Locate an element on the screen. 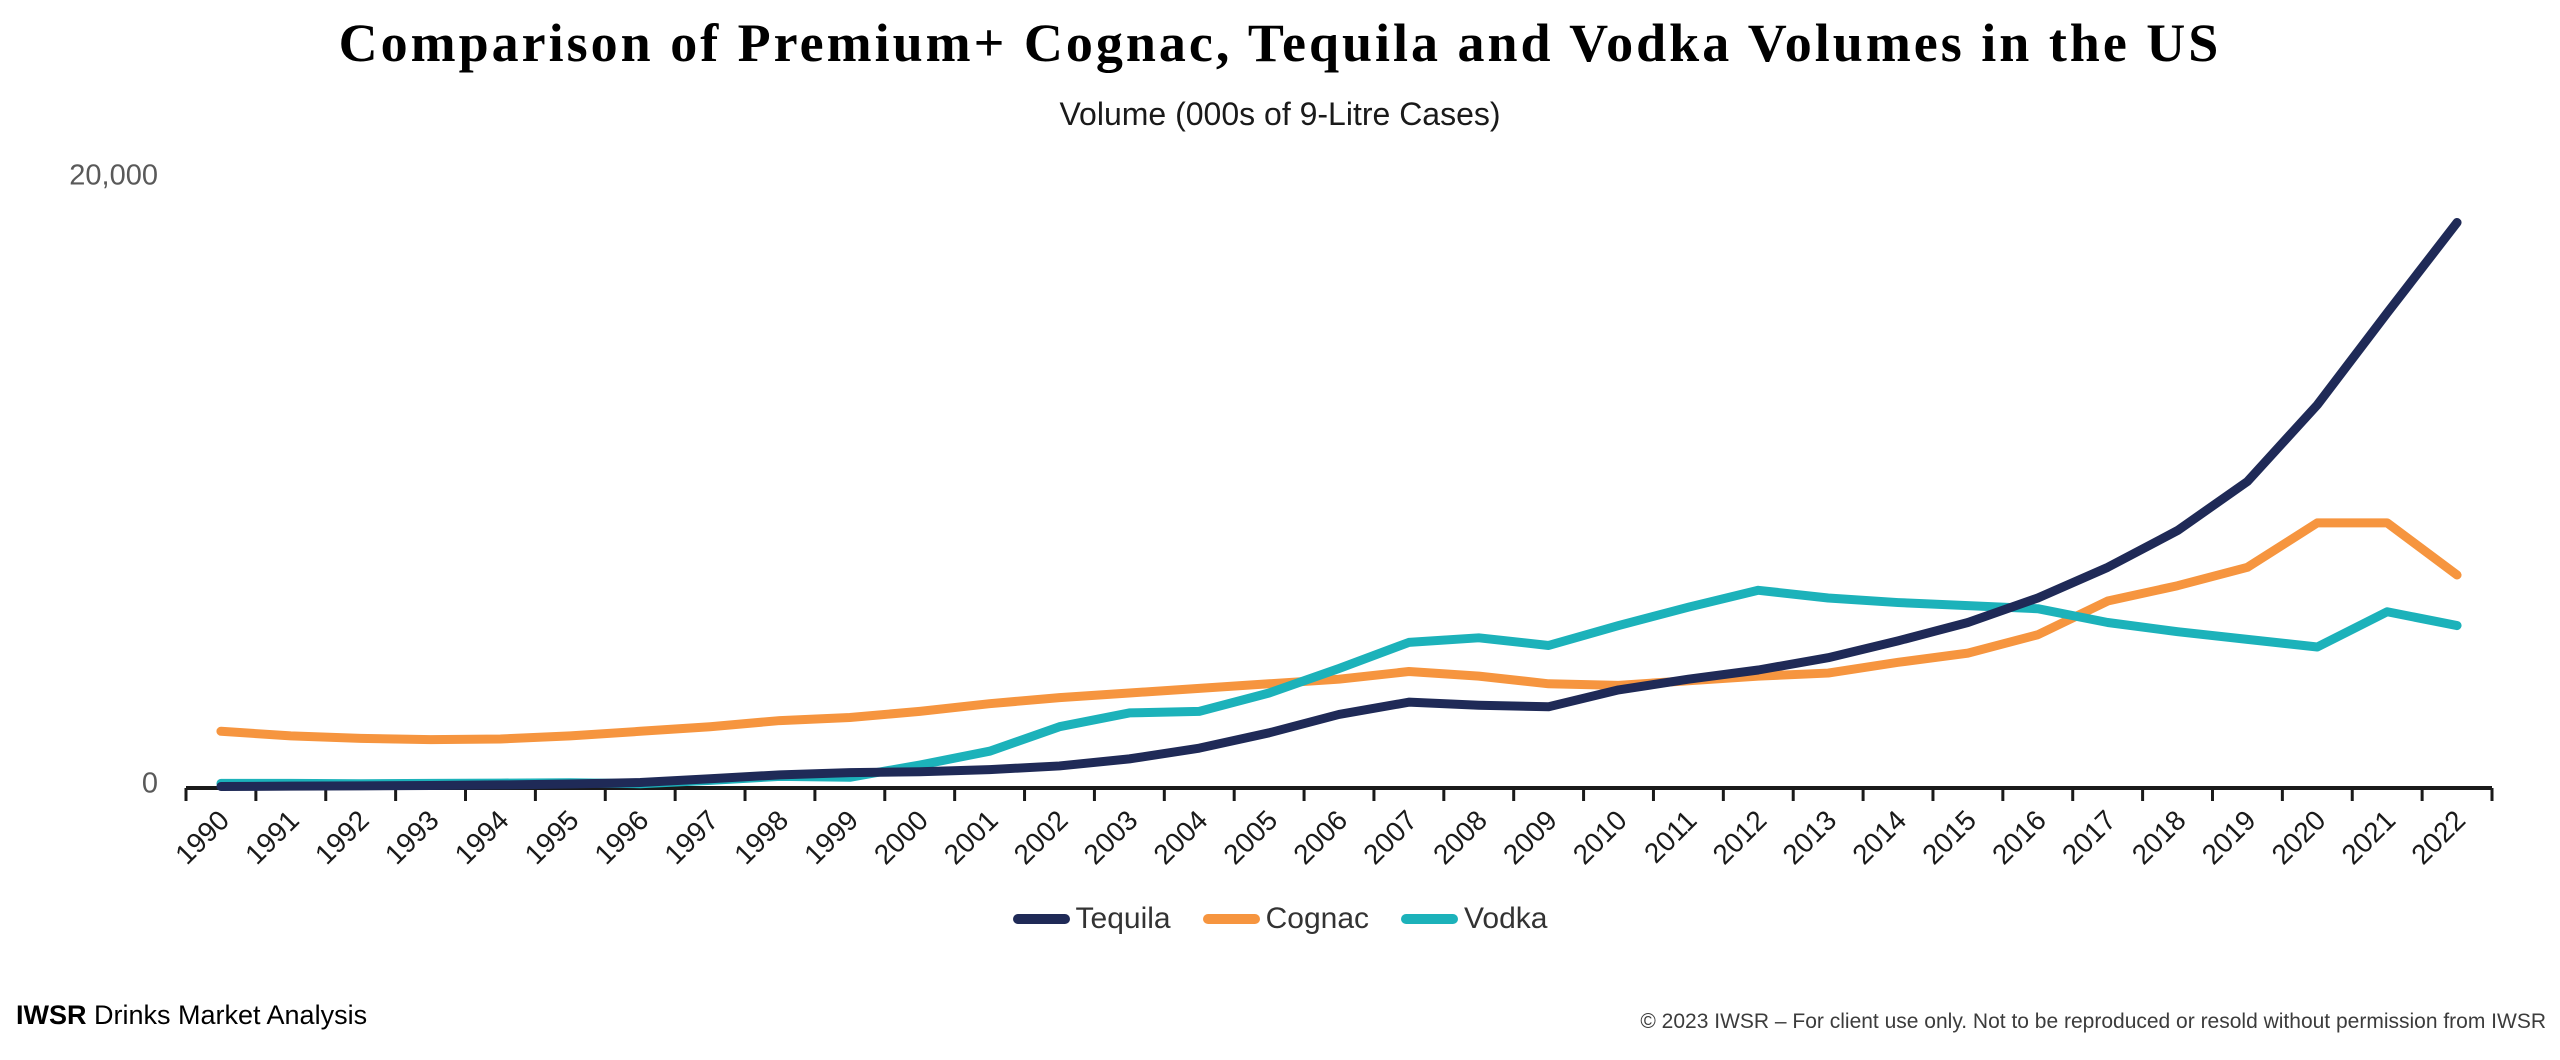 The image size is (2560, 1060). x-tick-label-1995: 1995 is located at coordinates (552, 837).